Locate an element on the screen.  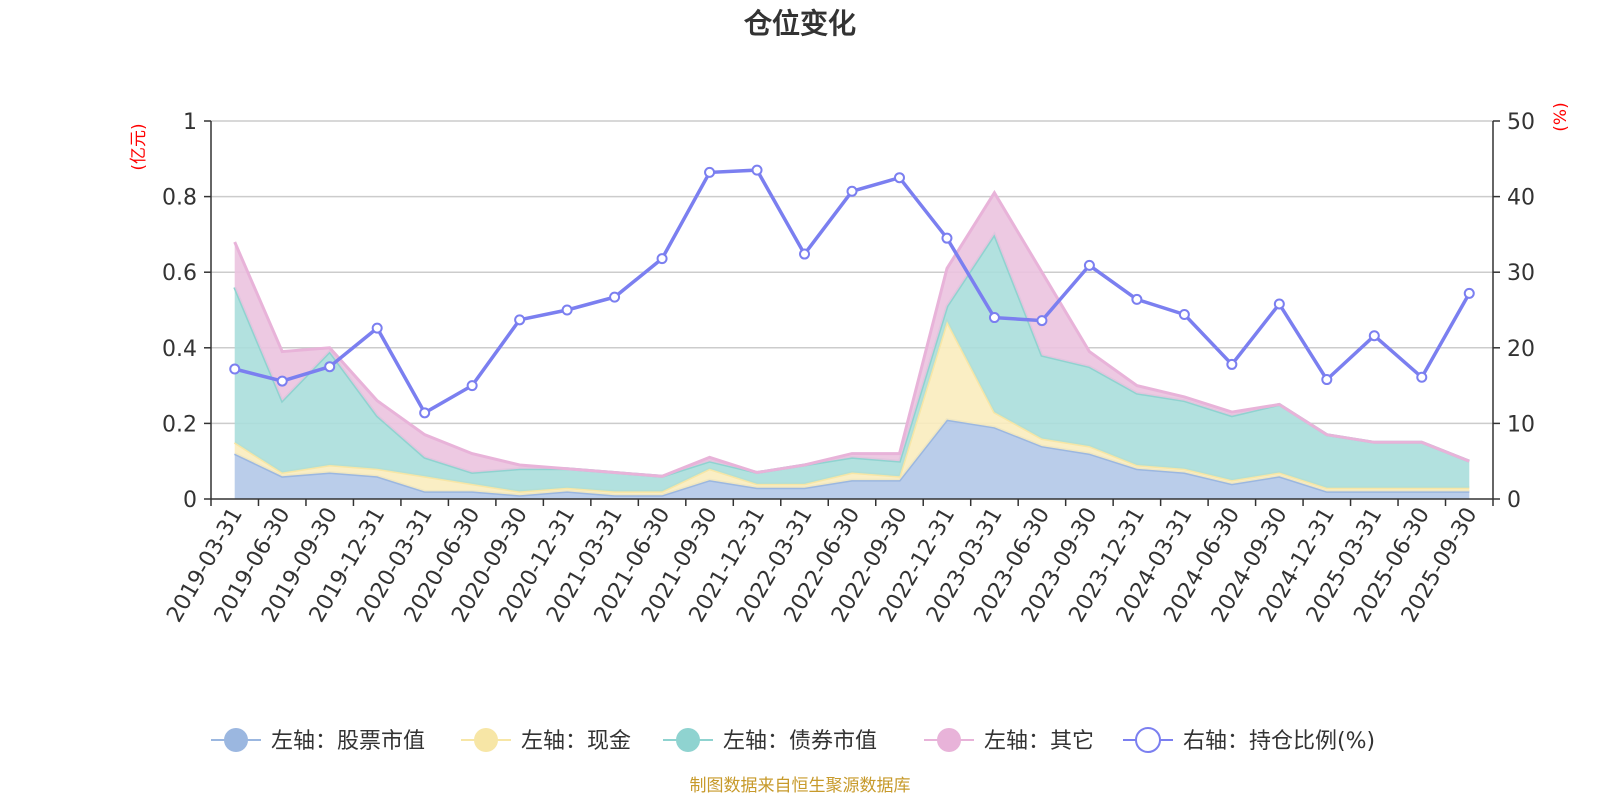
left-tick-label: 0.2 is located at coordinates (179, 424).